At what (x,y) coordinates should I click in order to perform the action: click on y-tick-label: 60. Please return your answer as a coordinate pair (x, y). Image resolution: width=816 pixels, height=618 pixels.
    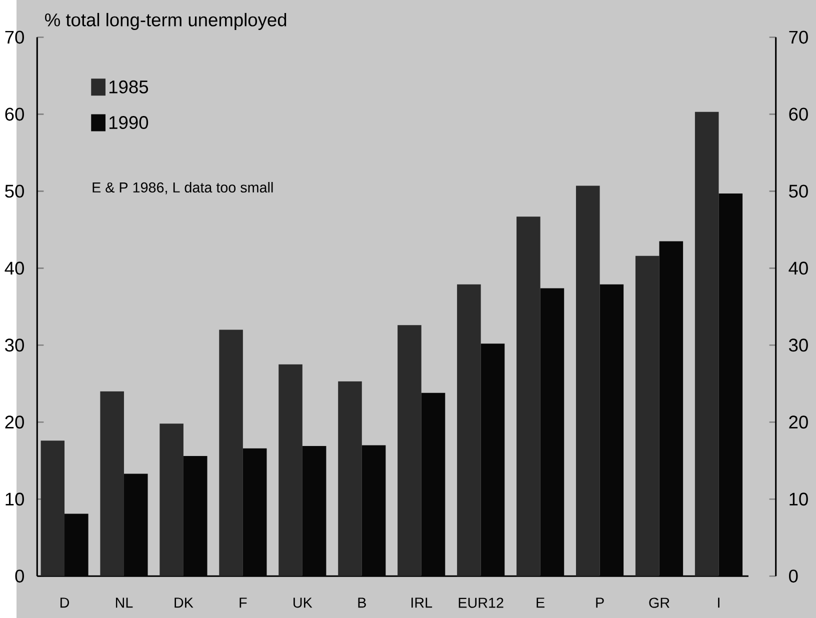
    Looking at the image, I should click on (14, 114).